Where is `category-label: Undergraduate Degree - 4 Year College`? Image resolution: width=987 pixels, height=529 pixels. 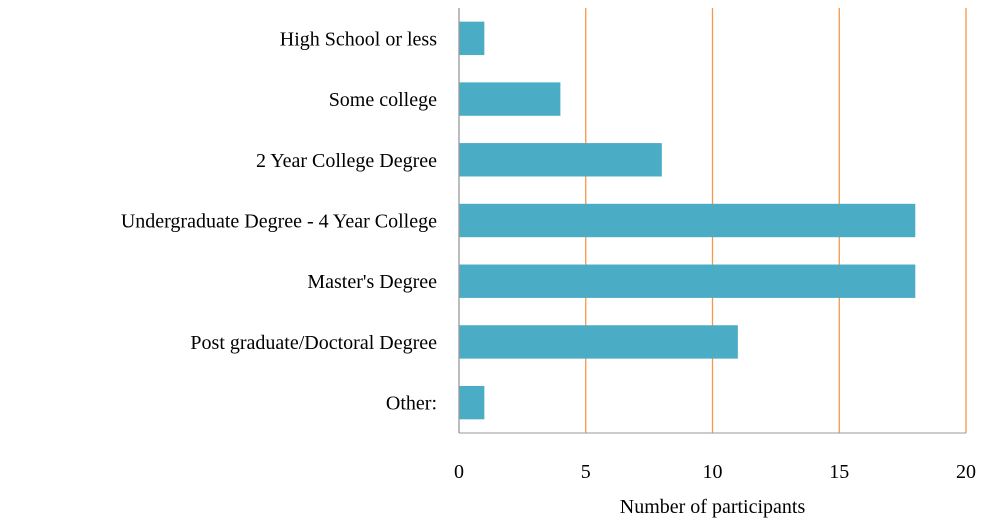
category-label: Undergraduate Degree - 4 Year College is located at coordinates (279, 222).